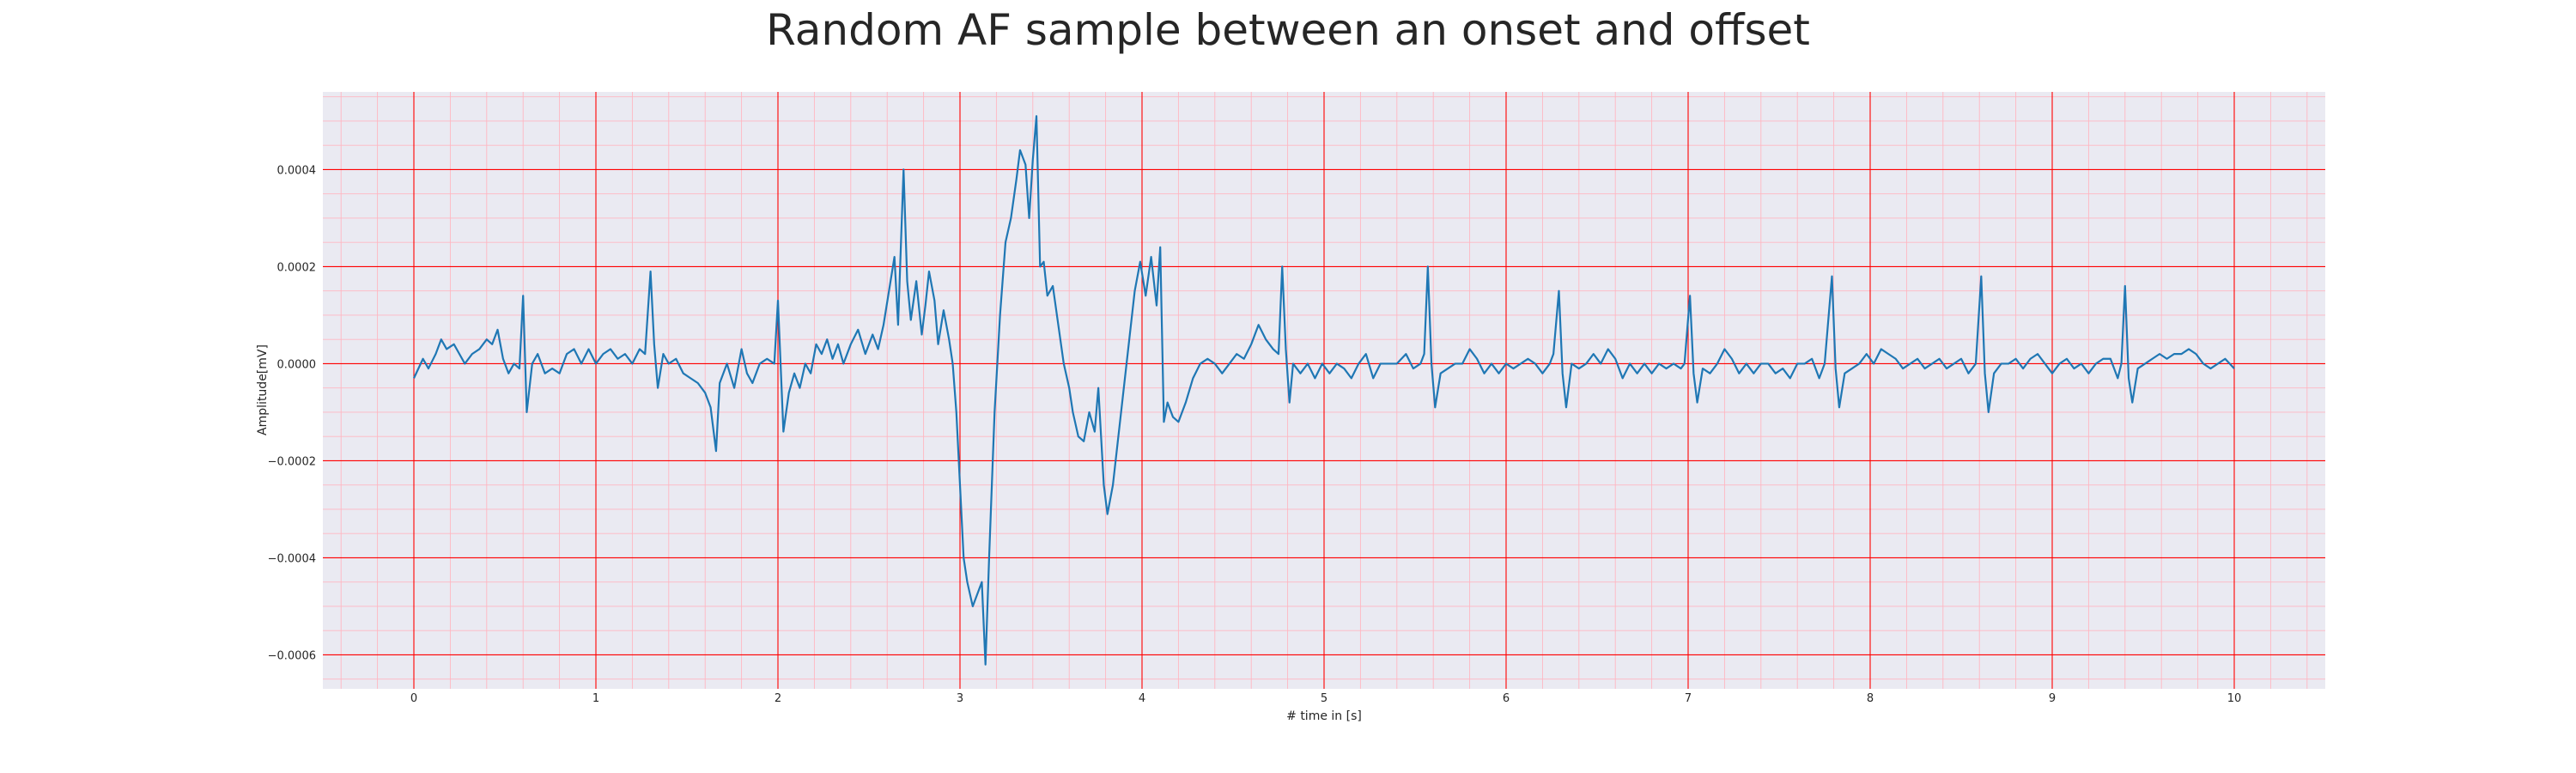  What do you see at coordinates (263, 389) in the screenshot?
I see `y-axis-label: Amplitude[mV]` at bounding box center [263, 389].